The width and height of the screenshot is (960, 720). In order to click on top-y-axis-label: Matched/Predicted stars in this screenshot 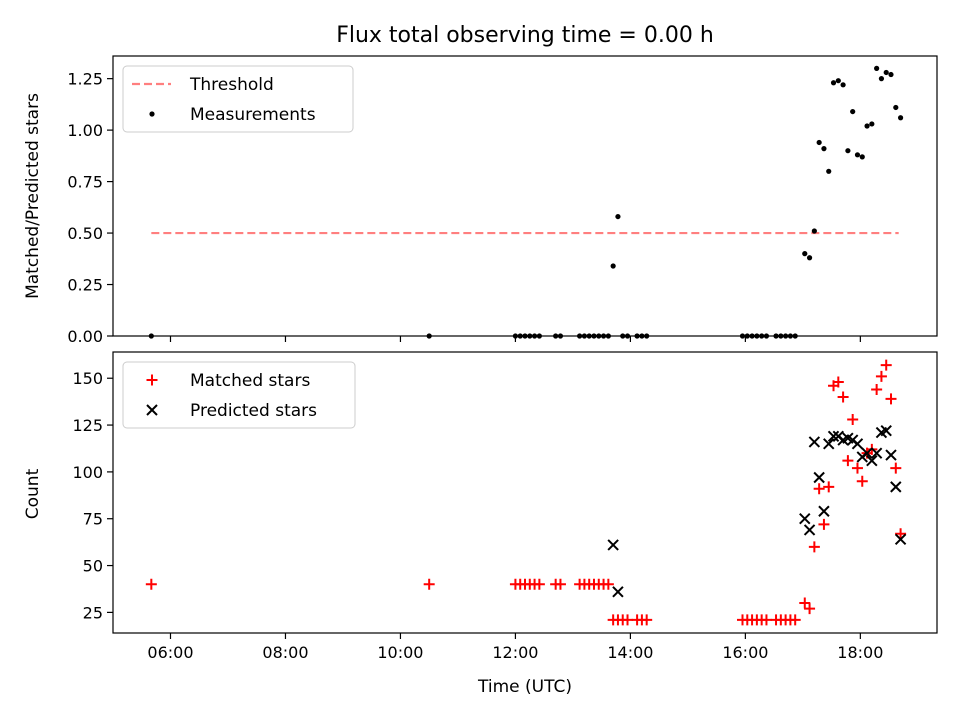, I will do `click(33, 196)`.